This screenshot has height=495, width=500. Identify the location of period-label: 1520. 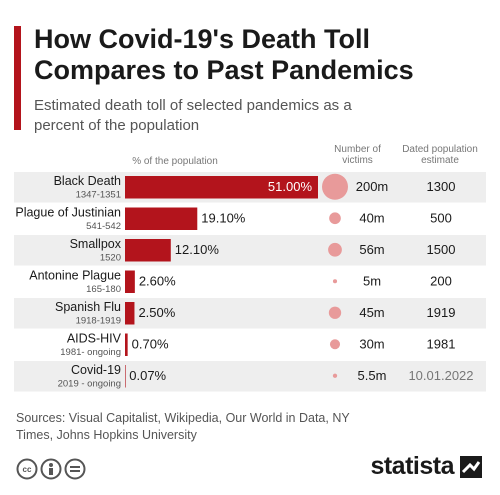
(110, 257).